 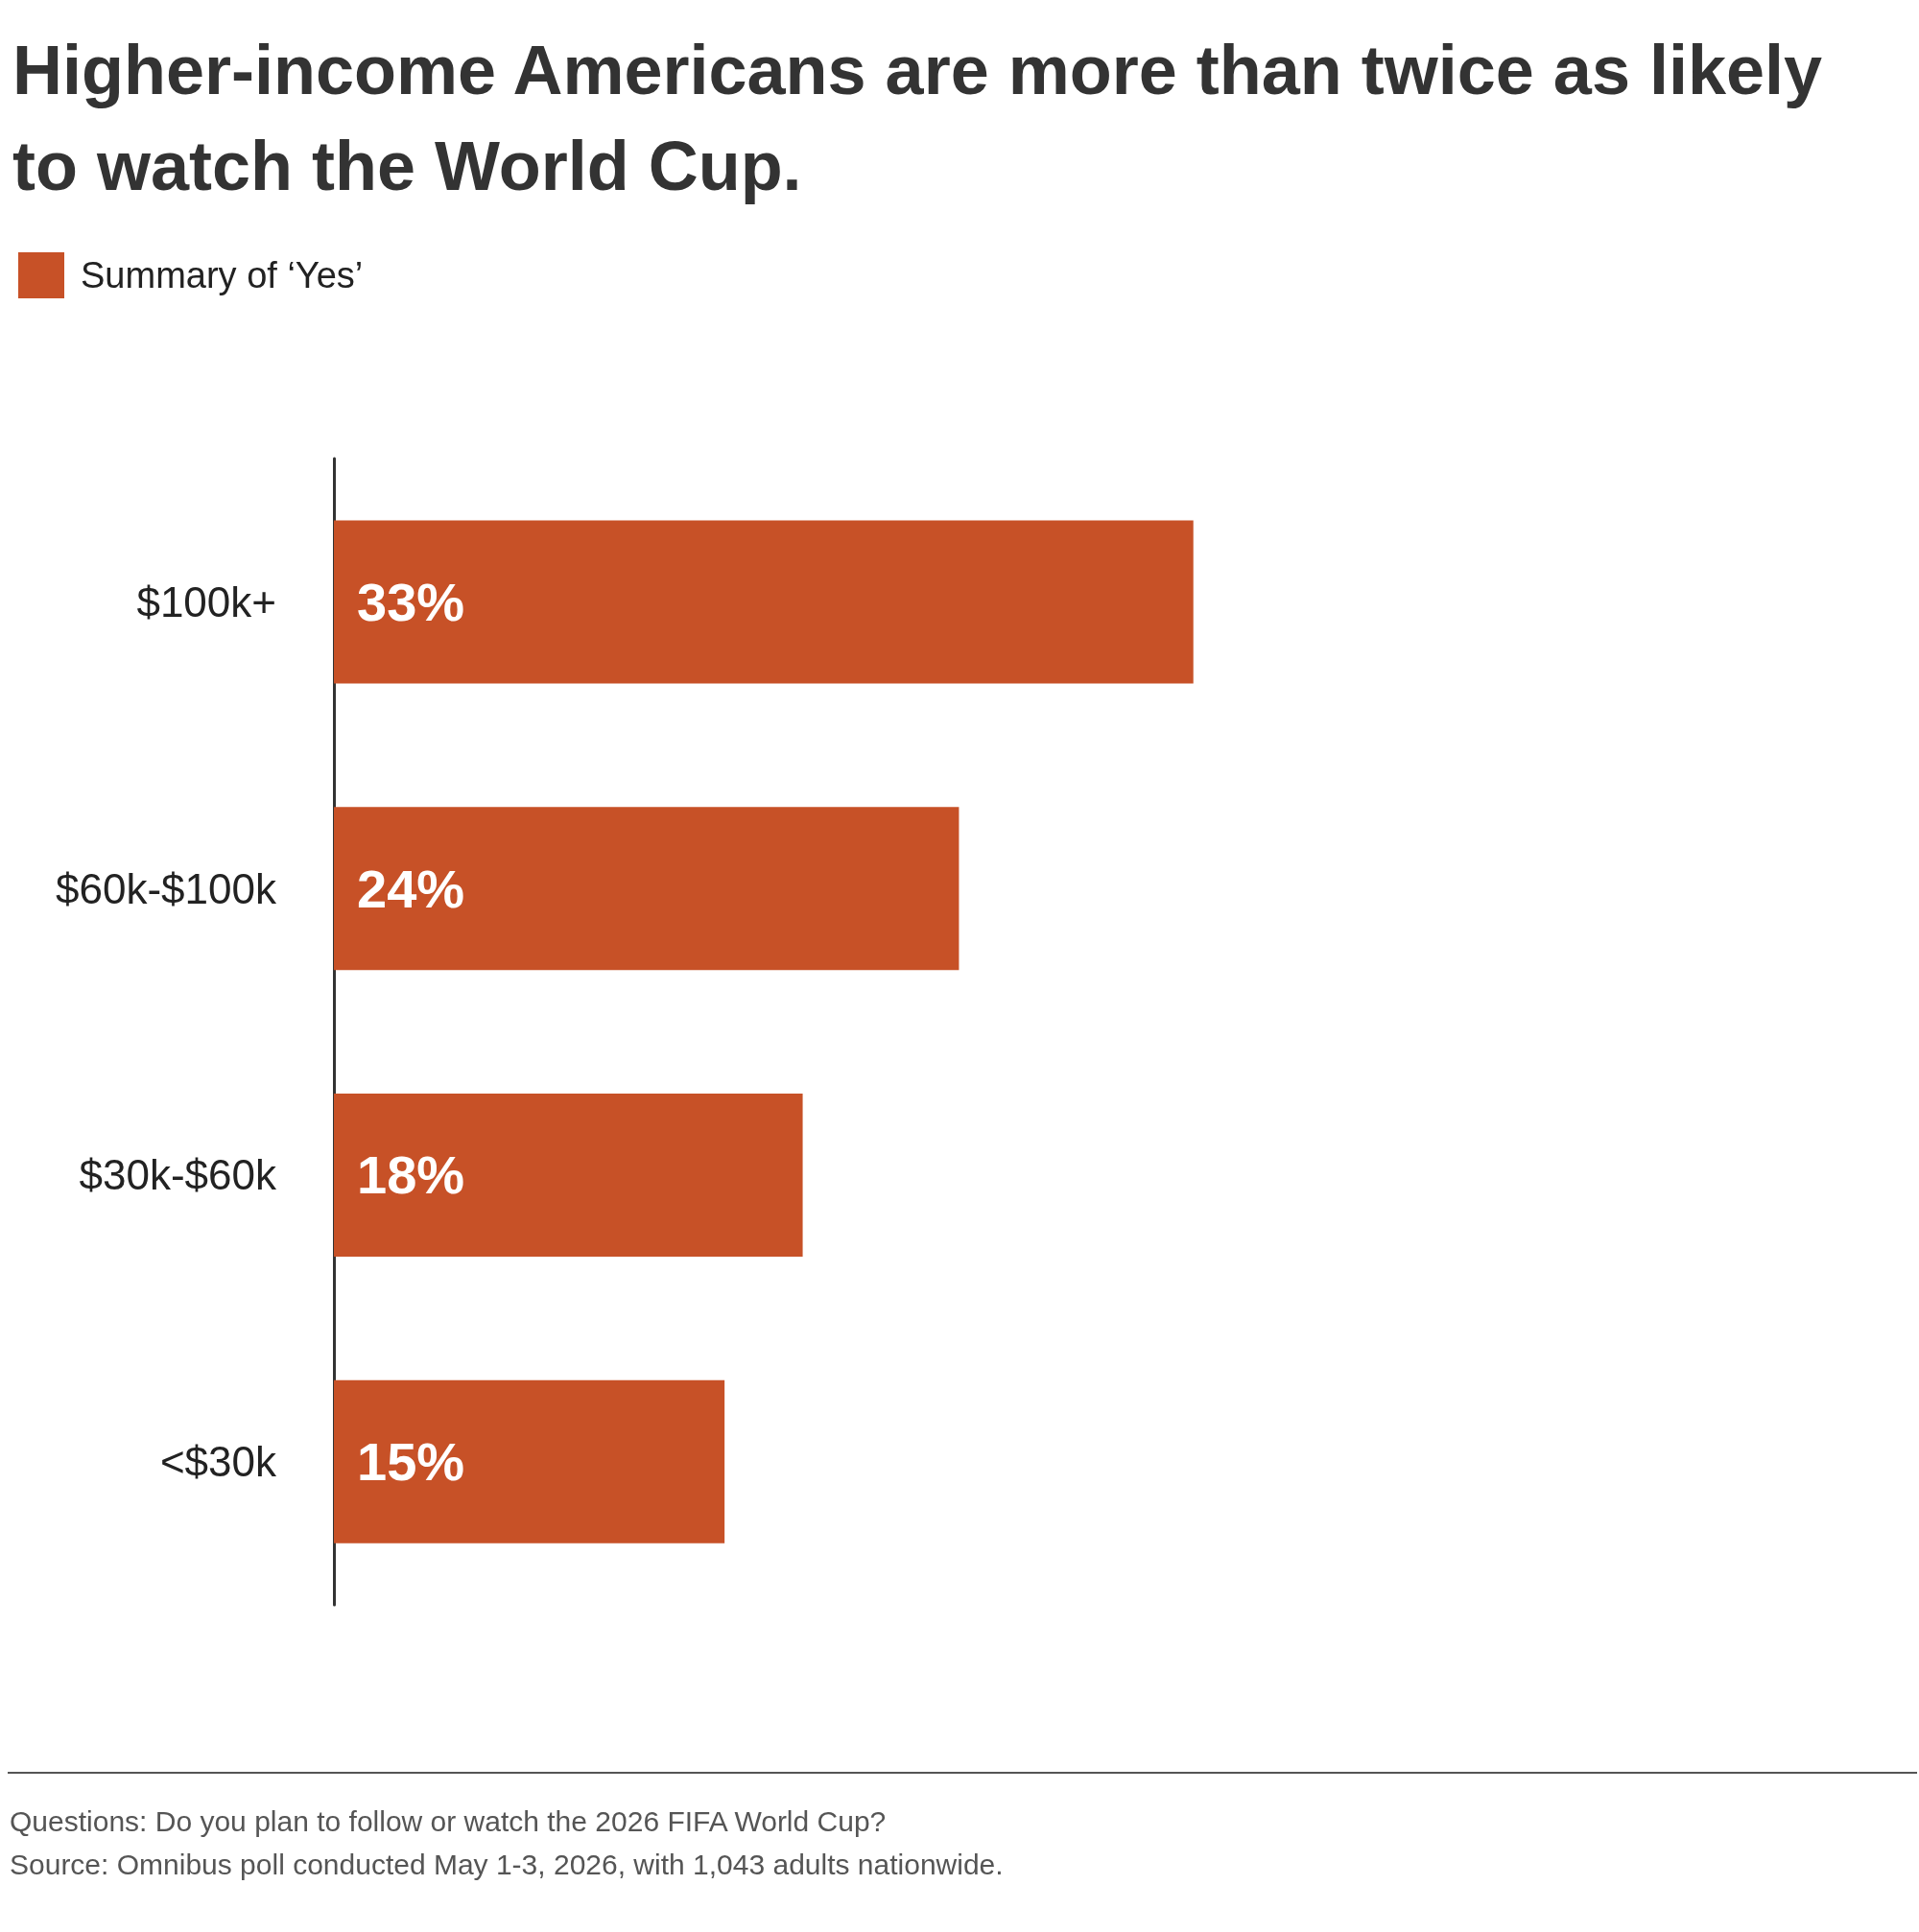 What do you see at coordinates (507, 1864) in the screenshot?
I see `source-note: Source: Omnibus poll conducted May 1-3, 2026, with 1,043 adults nationwide.` at bounding box center [507, 1864].